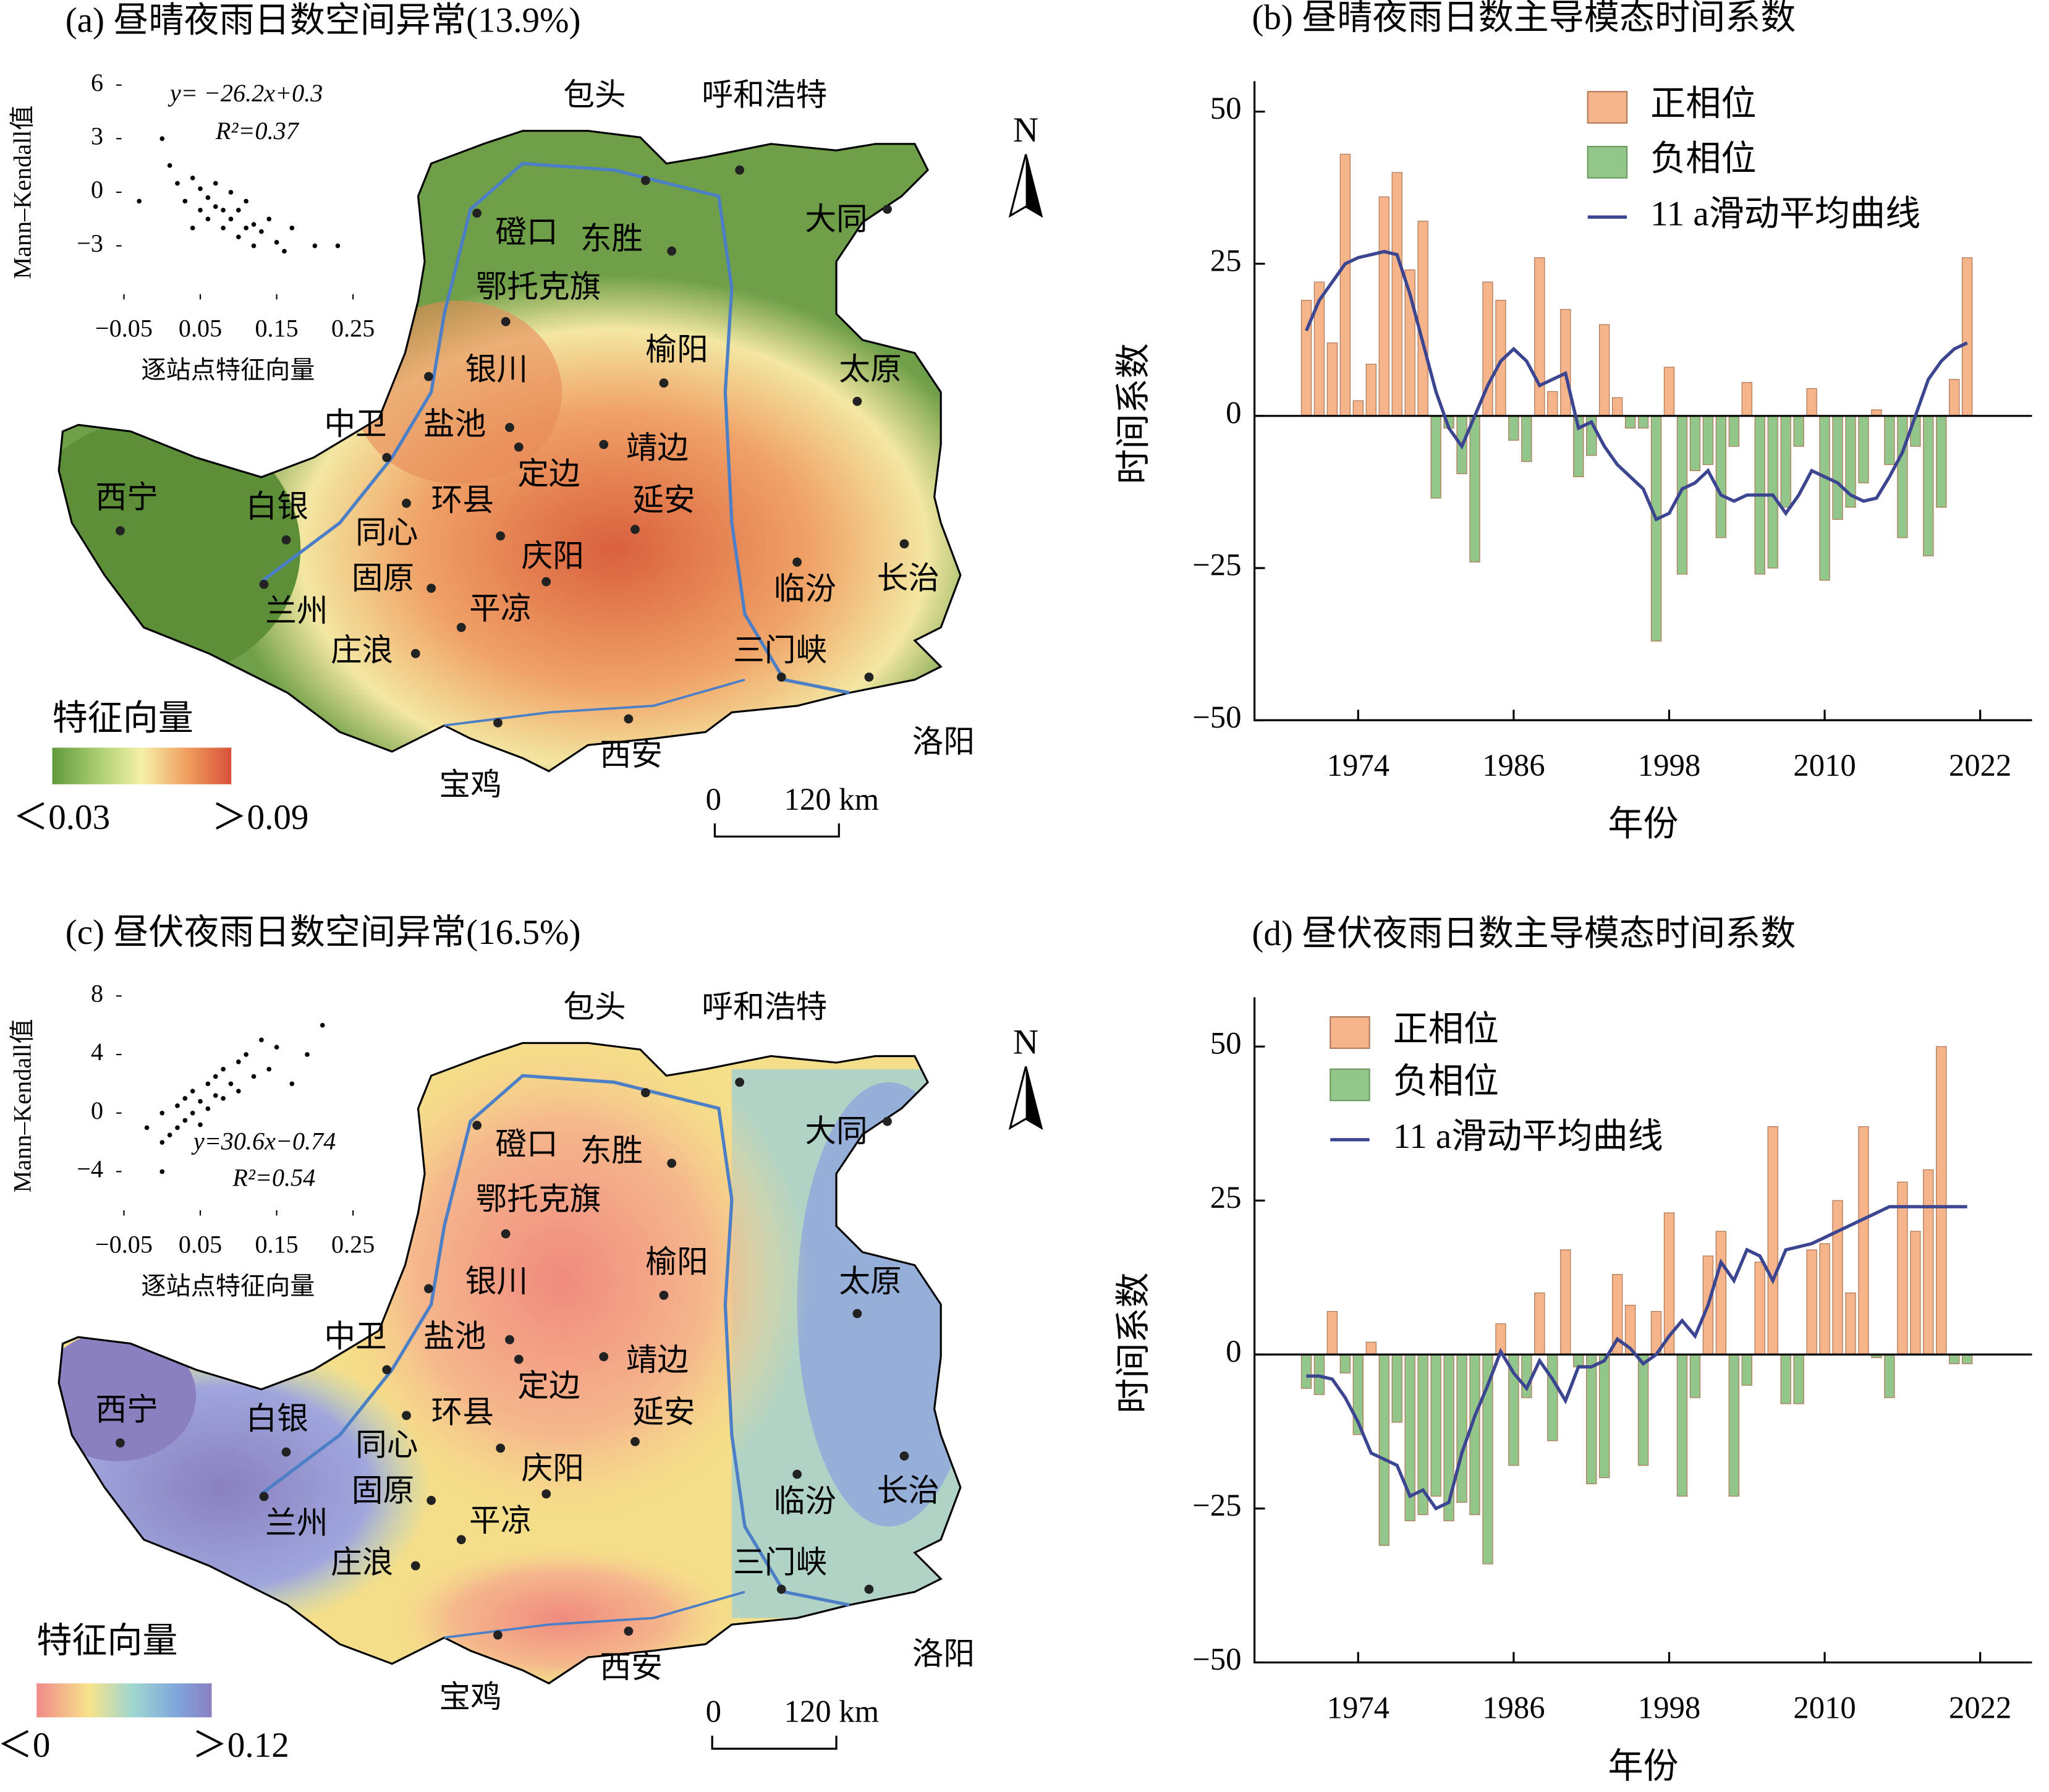 This screenshot has height=1792, width=2049. What do you see at coordinates (1825, 1707) in the screenshot?
I see `x-tick-label: 2010` at bounding box center [1825, 1707].